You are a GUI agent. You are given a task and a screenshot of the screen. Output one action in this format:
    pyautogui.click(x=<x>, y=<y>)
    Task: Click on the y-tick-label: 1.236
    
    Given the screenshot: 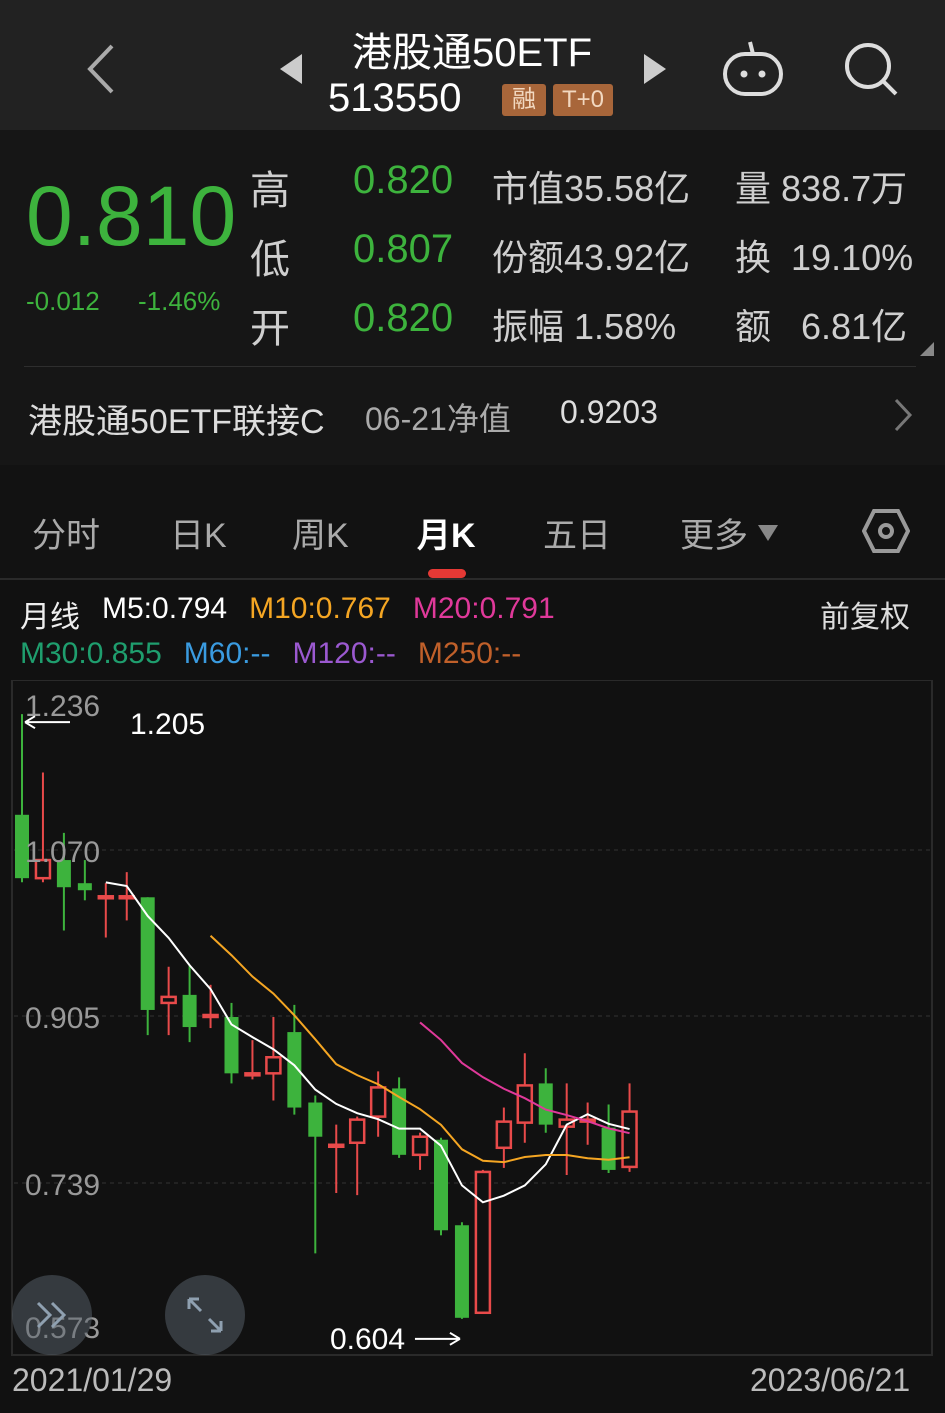 What is the action you would take?
    pyautogui.click(x=62, y=706)
    